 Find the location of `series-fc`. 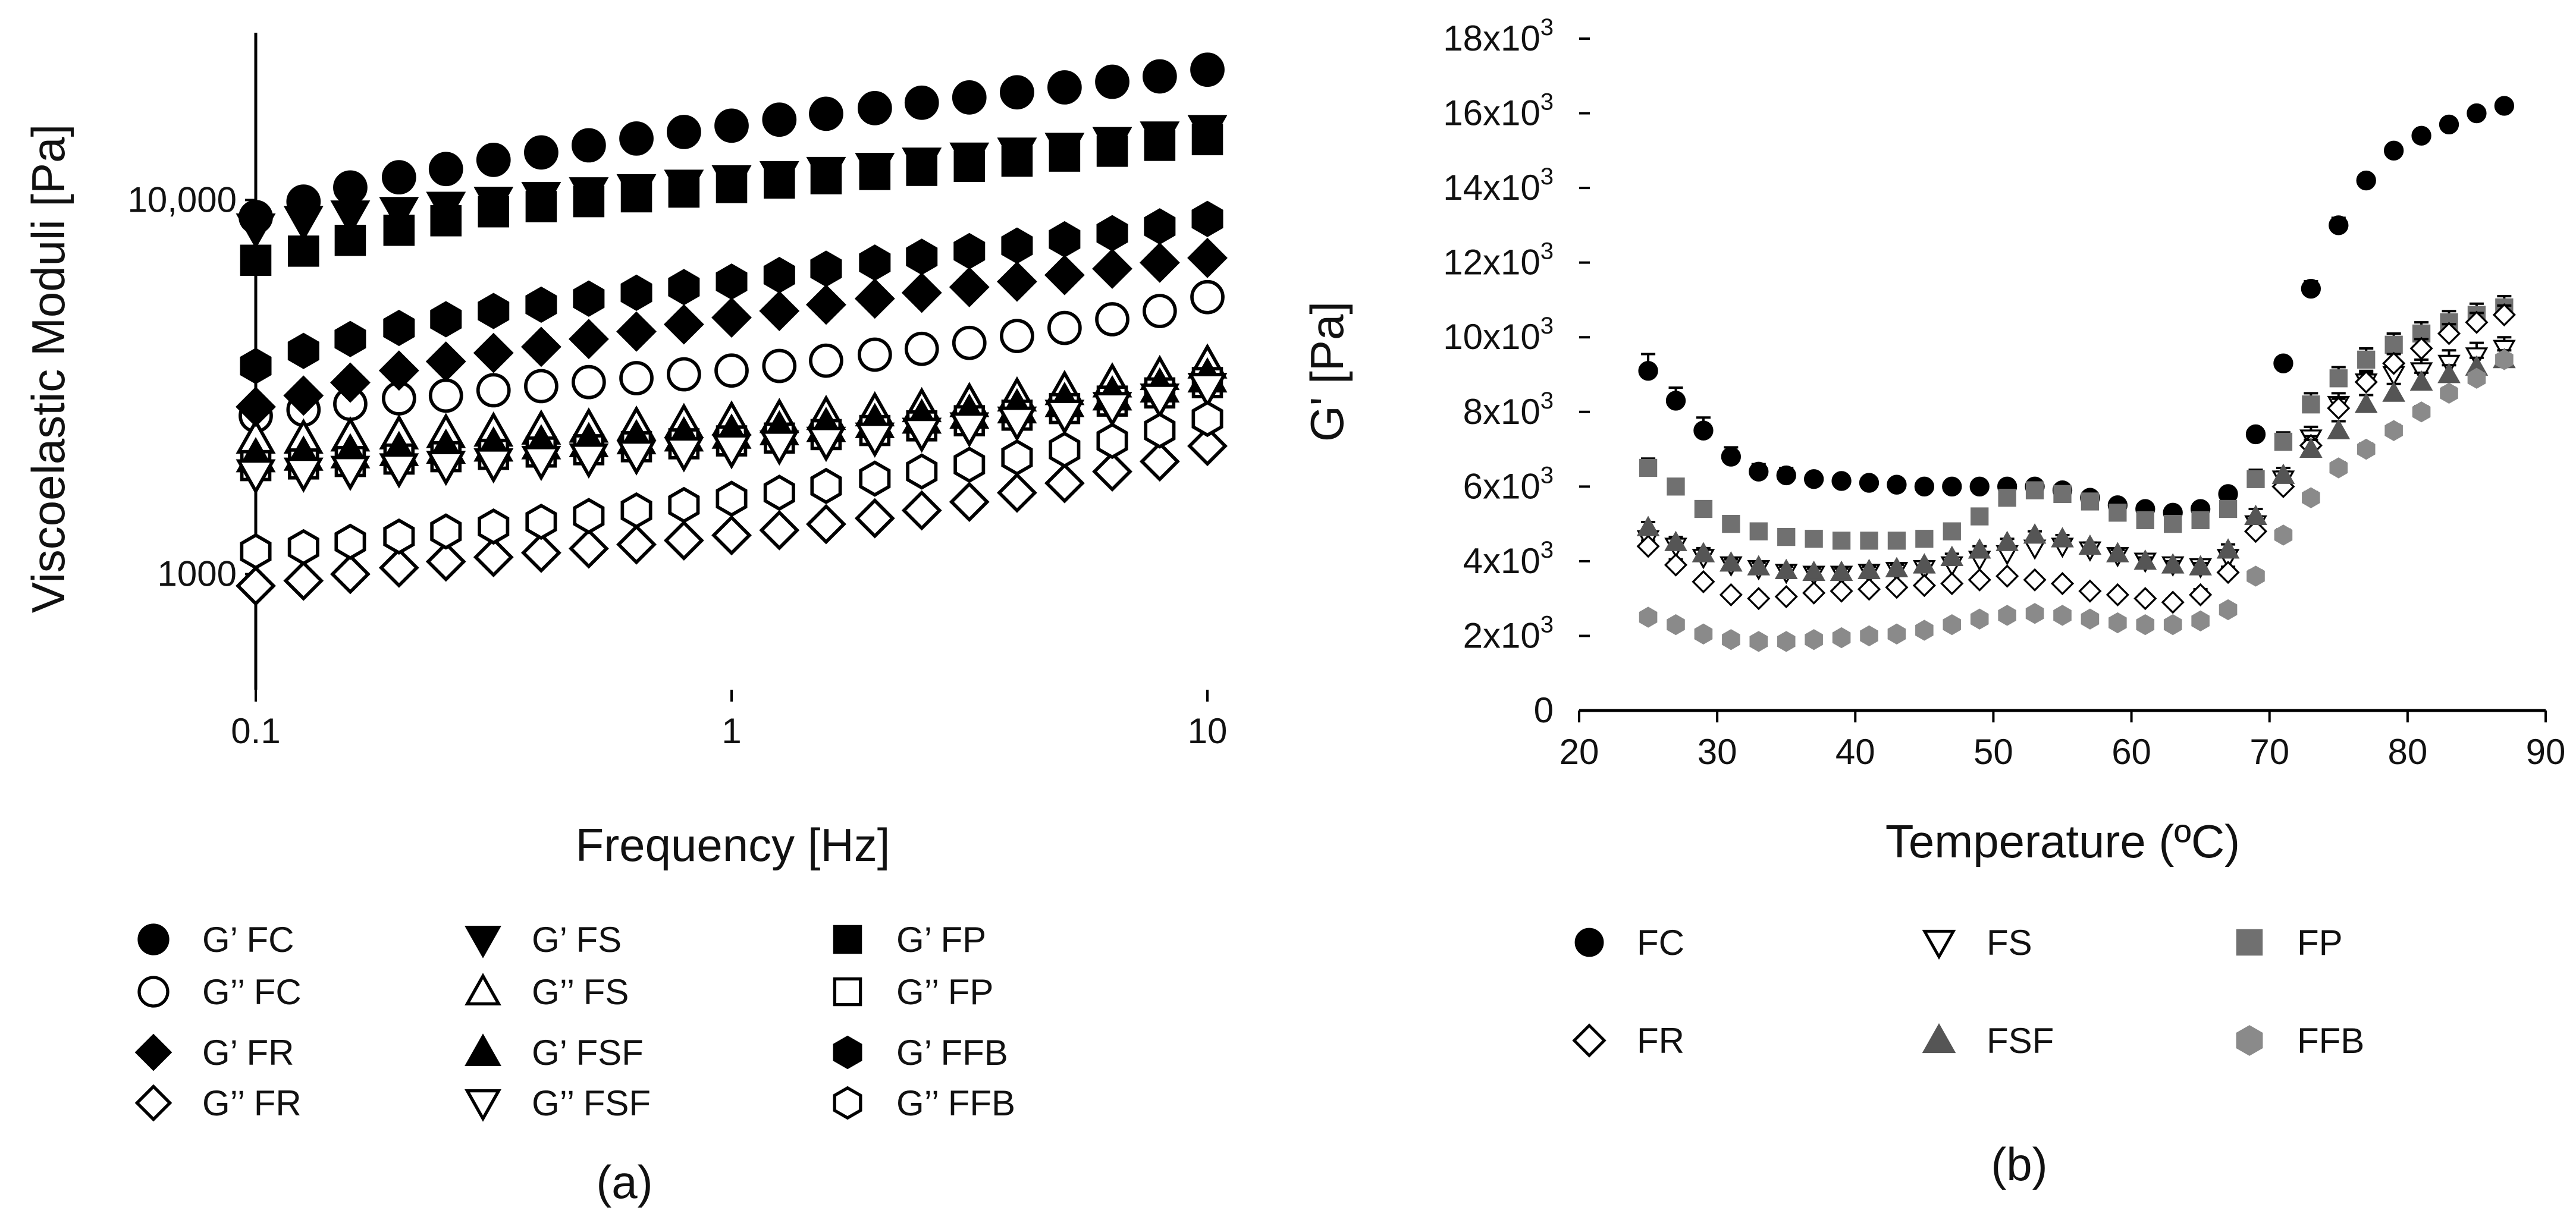

series-fc is located at coordinates (2076, 309).